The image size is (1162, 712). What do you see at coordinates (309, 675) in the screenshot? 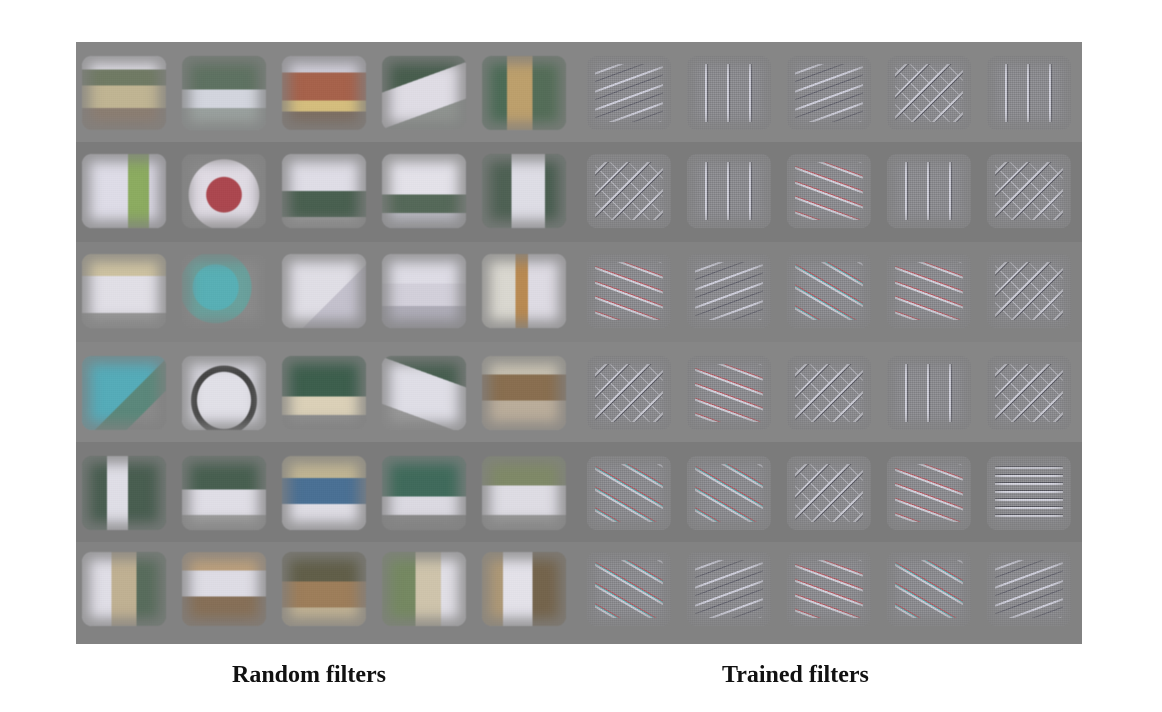
I see `random-filters-caption: Random filters` at bounding box center [309, 675].